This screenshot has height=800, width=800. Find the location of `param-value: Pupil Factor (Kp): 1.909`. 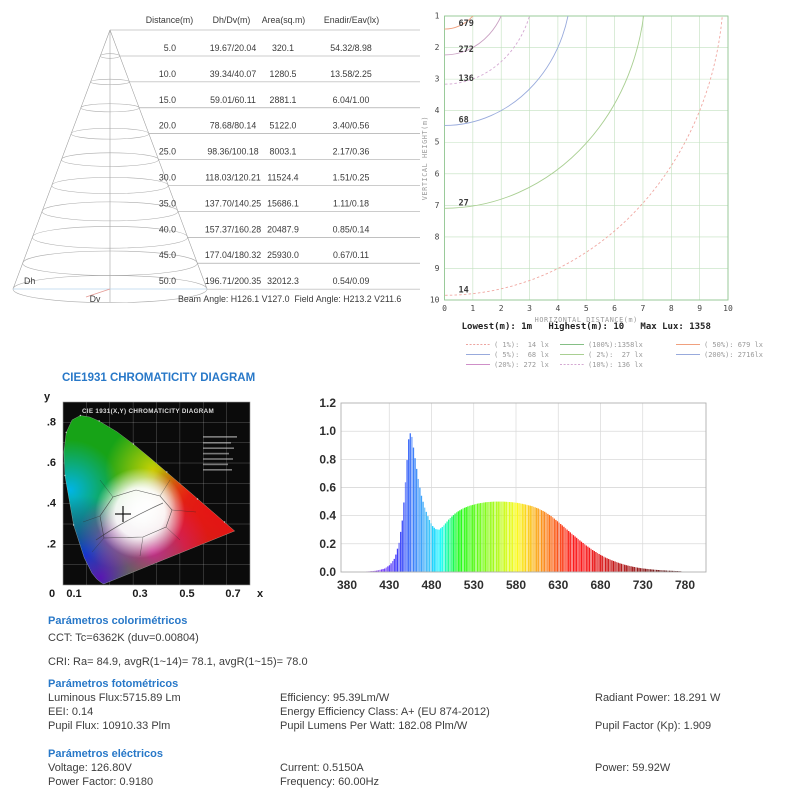

param-value: Pupil Factor (Kp): 1.909 is located at coordinates (653, 726).